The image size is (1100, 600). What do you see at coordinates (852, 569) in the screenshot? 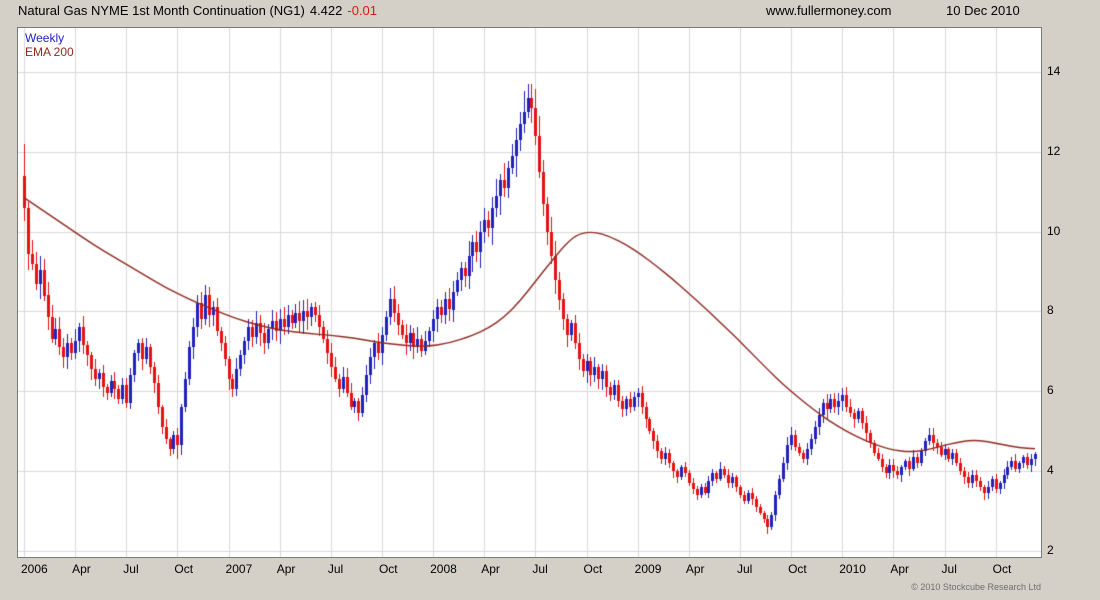
I see `x-axis-tick-label: 2010` at bounding box center [852, 569].